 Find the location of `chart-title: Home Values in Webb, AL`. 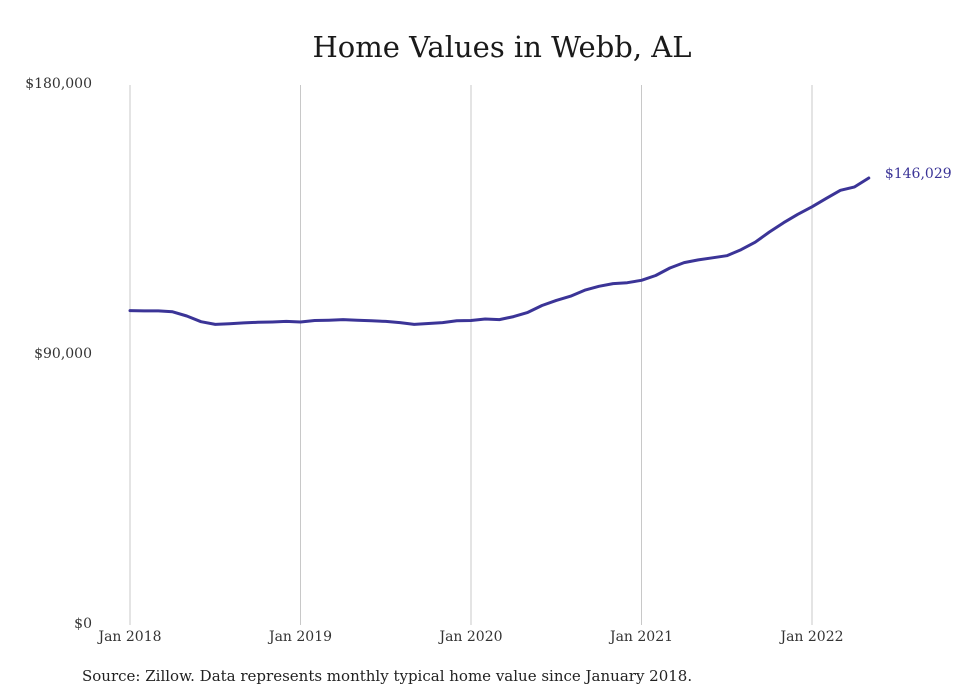

chart-title: Home Values in Webb, AL is located at coordinates (502, 47).